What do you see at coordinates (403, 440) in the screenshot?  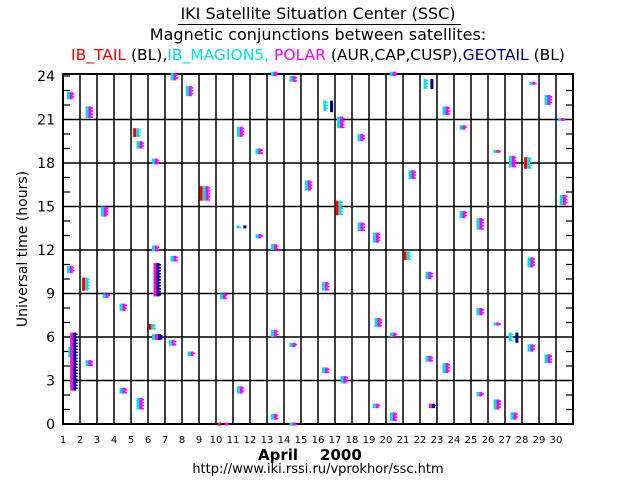 I see `x-tick-label: 21` at bounding box center [403, 440].